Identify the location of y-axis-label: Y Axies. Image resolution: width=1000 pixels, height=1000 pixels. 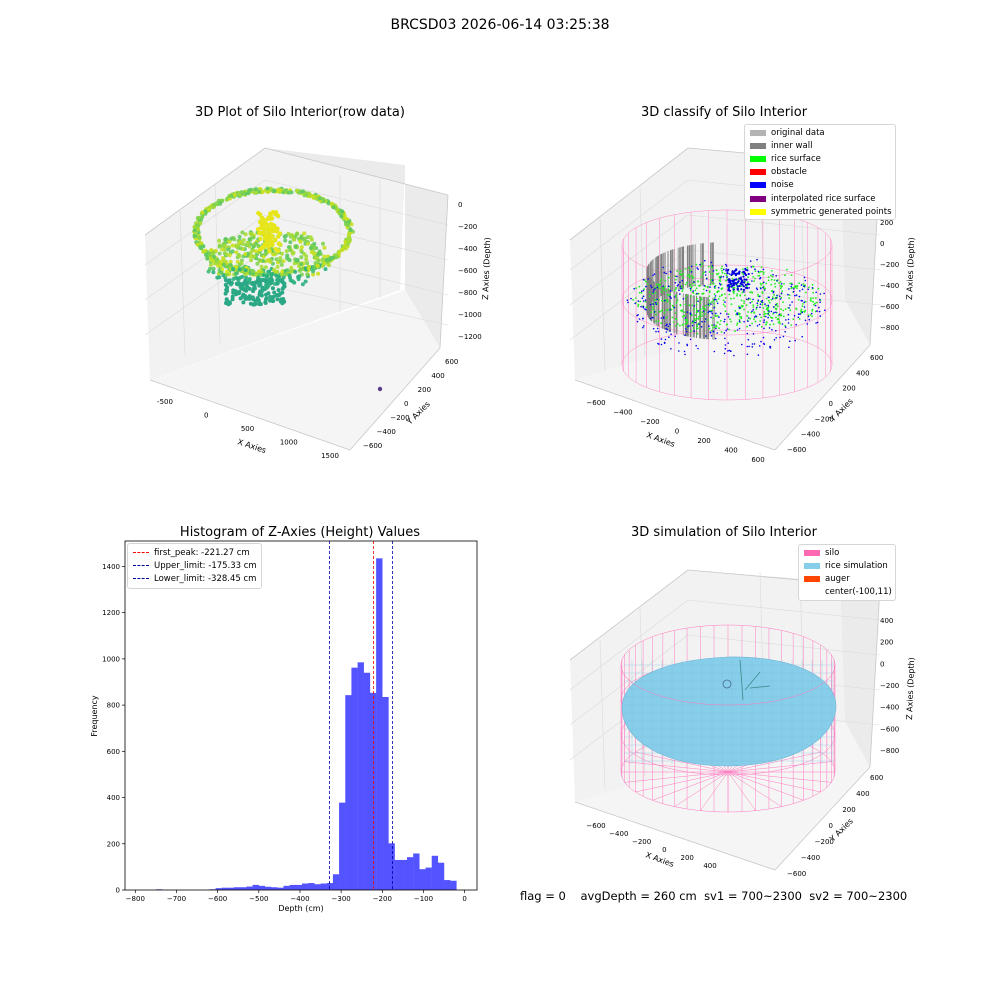
(841, 411).